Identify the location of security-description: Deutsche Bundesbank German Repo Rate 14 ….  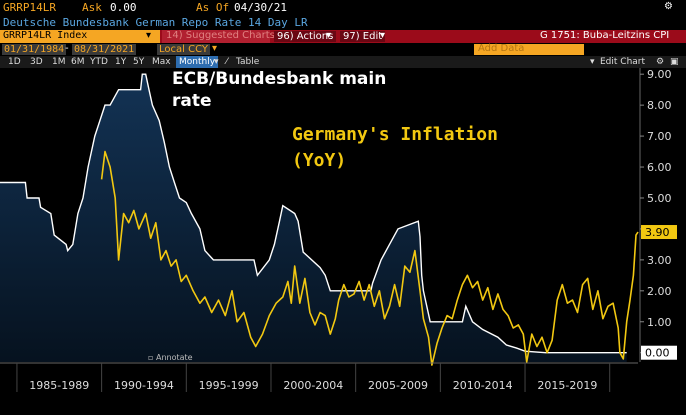
(155, 22).